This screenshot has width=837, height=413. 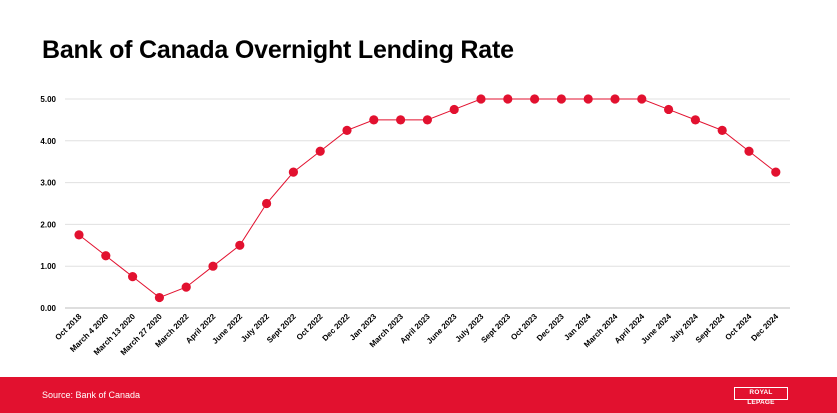 I want to click on footer-bar: Source: Bank of Canada ROYAL LEPAGE, so click(x=418, y=395).